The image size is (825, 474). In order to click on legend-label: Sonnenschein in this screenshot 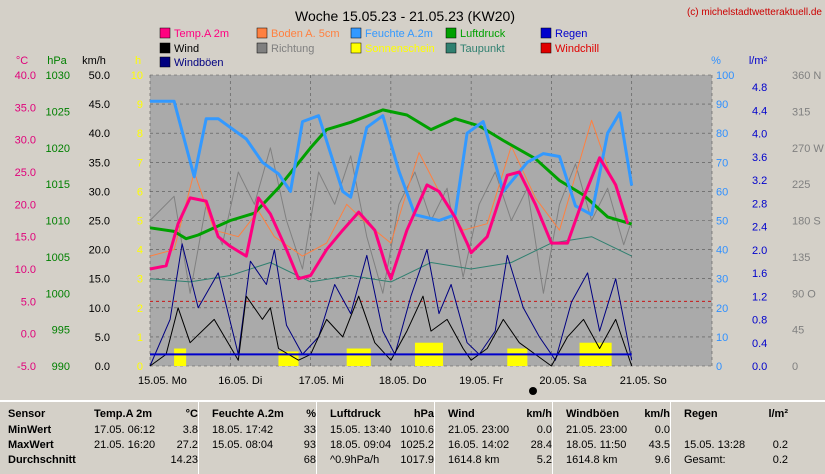, I will do `click(400, 49)`.